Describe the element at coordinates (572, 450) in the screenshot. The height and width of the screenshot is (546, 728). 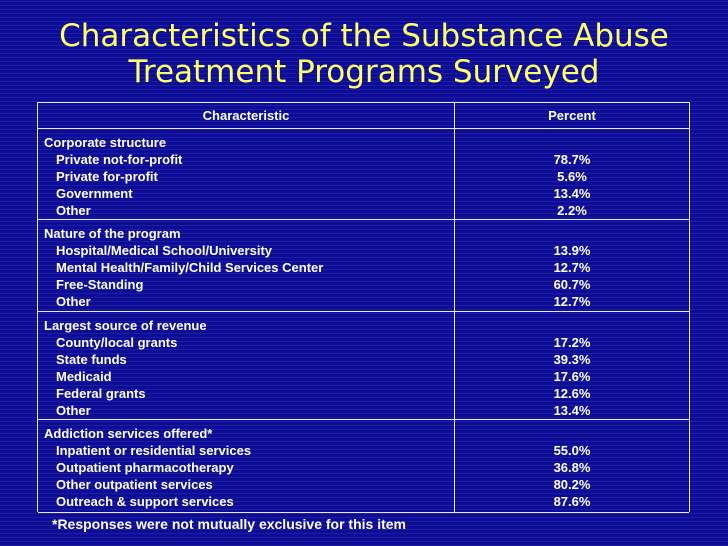
I see `item-value: 55.0%` at that location.